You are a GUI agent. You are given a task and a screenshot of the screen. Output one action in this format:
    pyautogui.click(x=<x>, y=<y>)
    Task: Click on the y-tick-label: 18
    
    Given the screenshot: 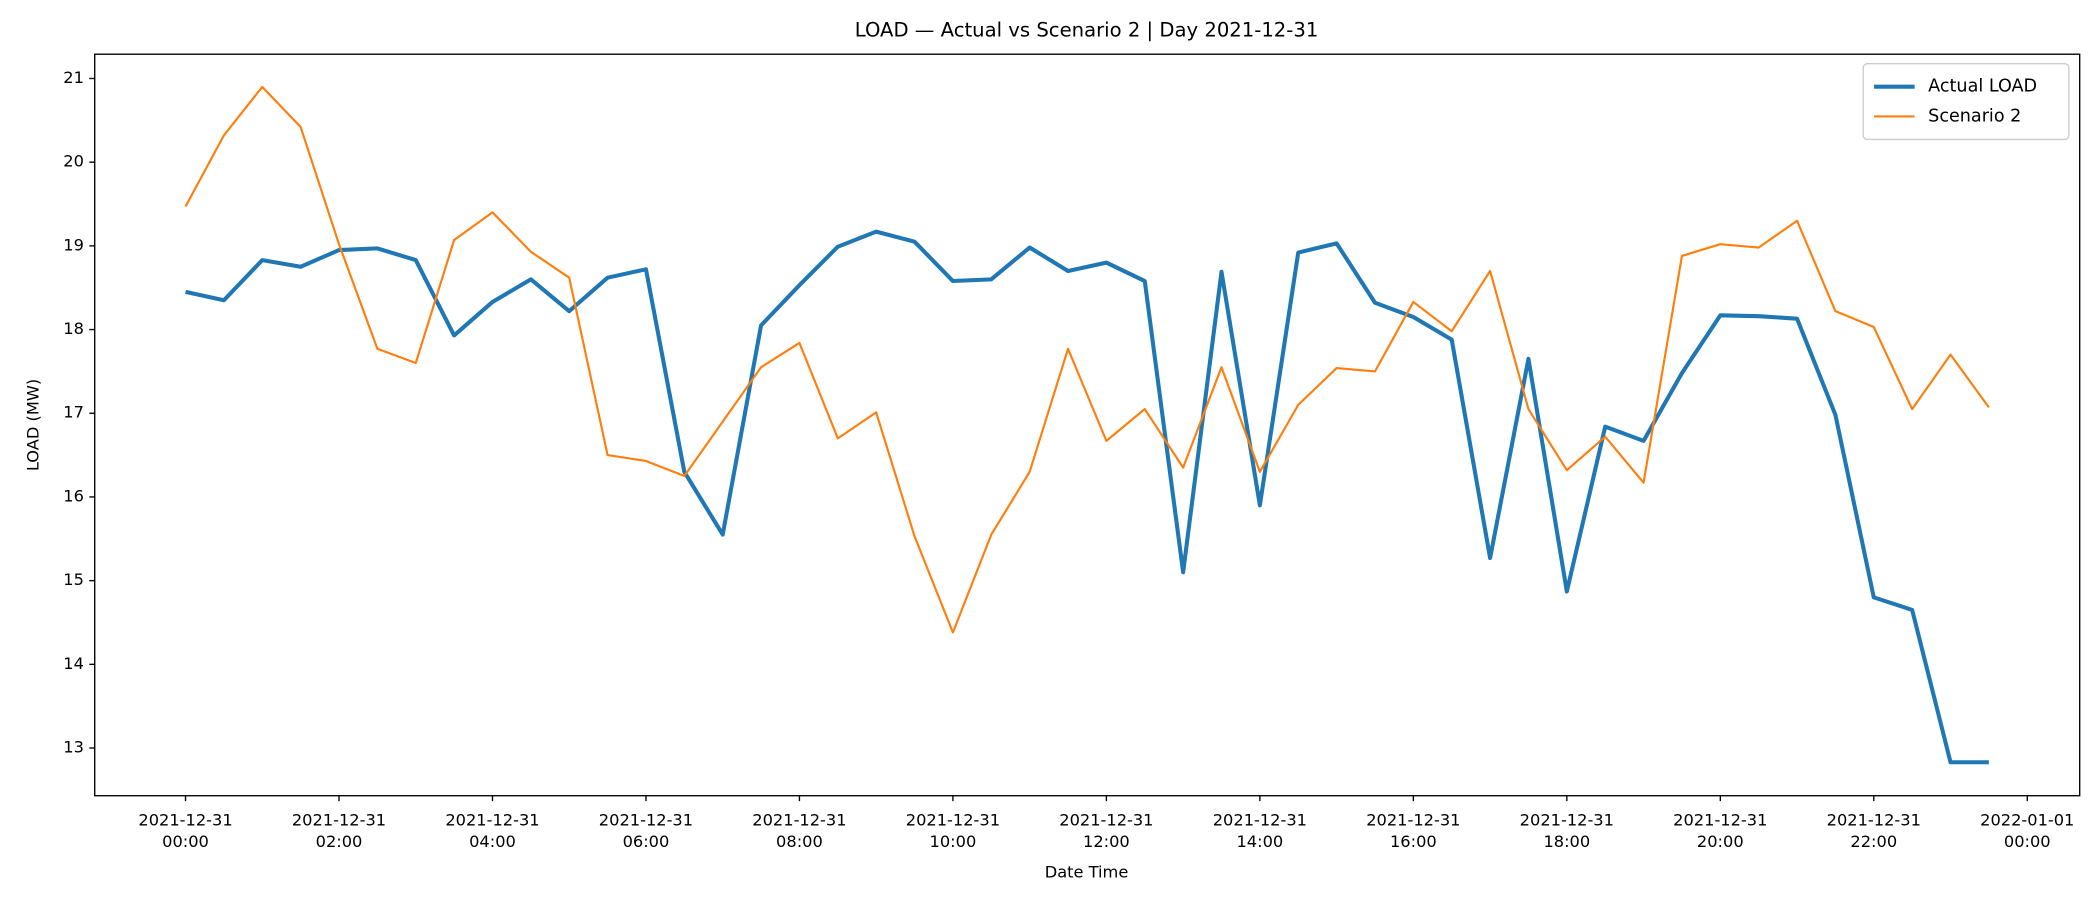 What is the action you would take?
    pyautogui.click(x=73, y=328)
    